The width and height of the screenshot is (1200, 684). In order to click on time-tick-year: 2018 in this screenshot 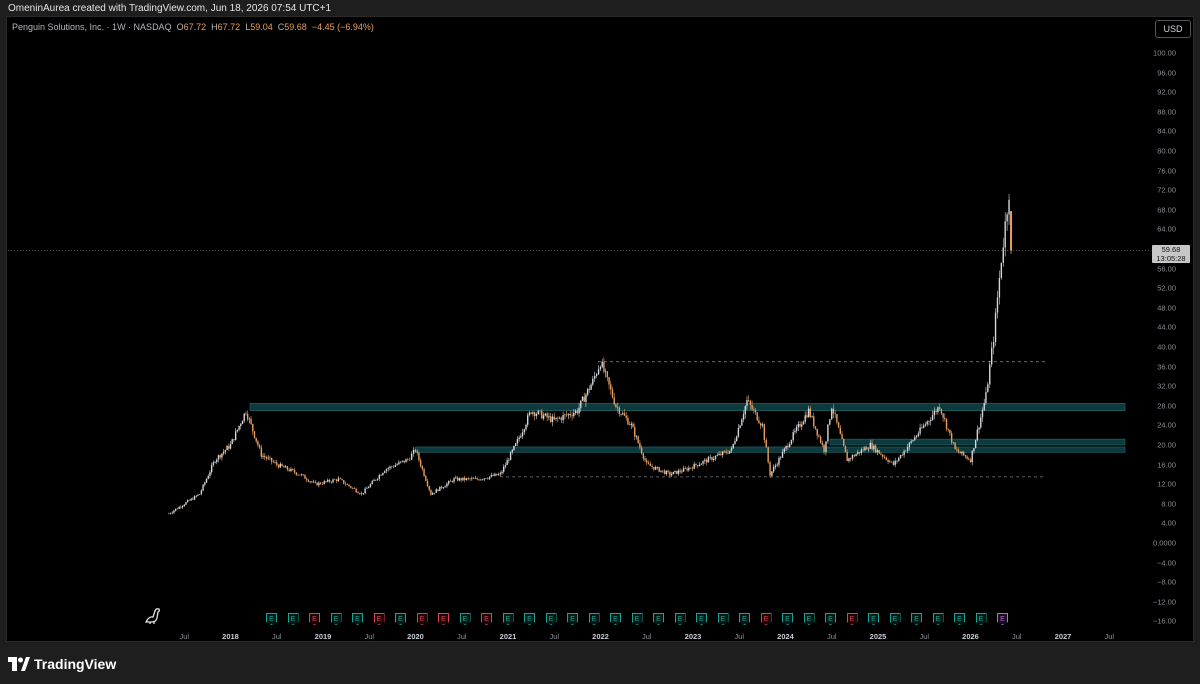, I will do `click(230, 636)`.